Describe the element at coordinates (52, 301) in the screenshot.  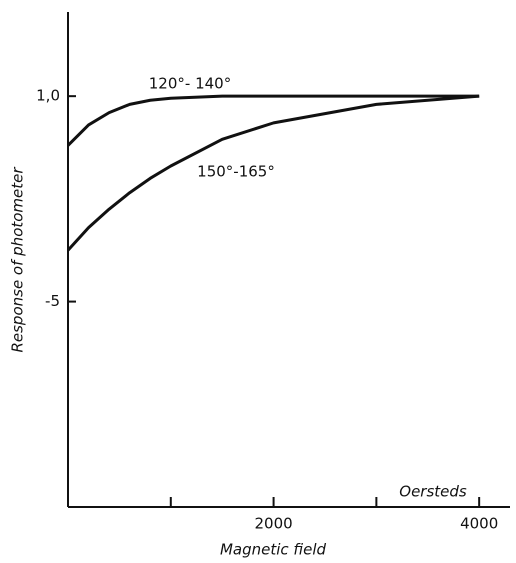
I see `y-tick-label: -5` at that location.